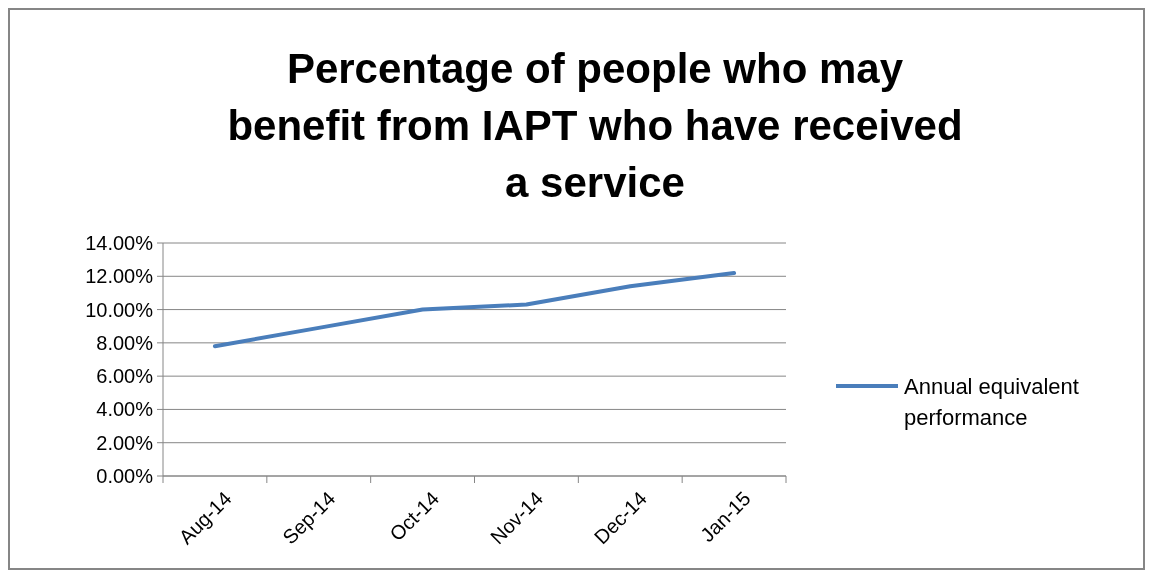 This screenshot has width=1153, height=578. Describe the element at coordinates (991, 401) in the screenshot. I see `legend-label: Annual equivalent performance` at that location.